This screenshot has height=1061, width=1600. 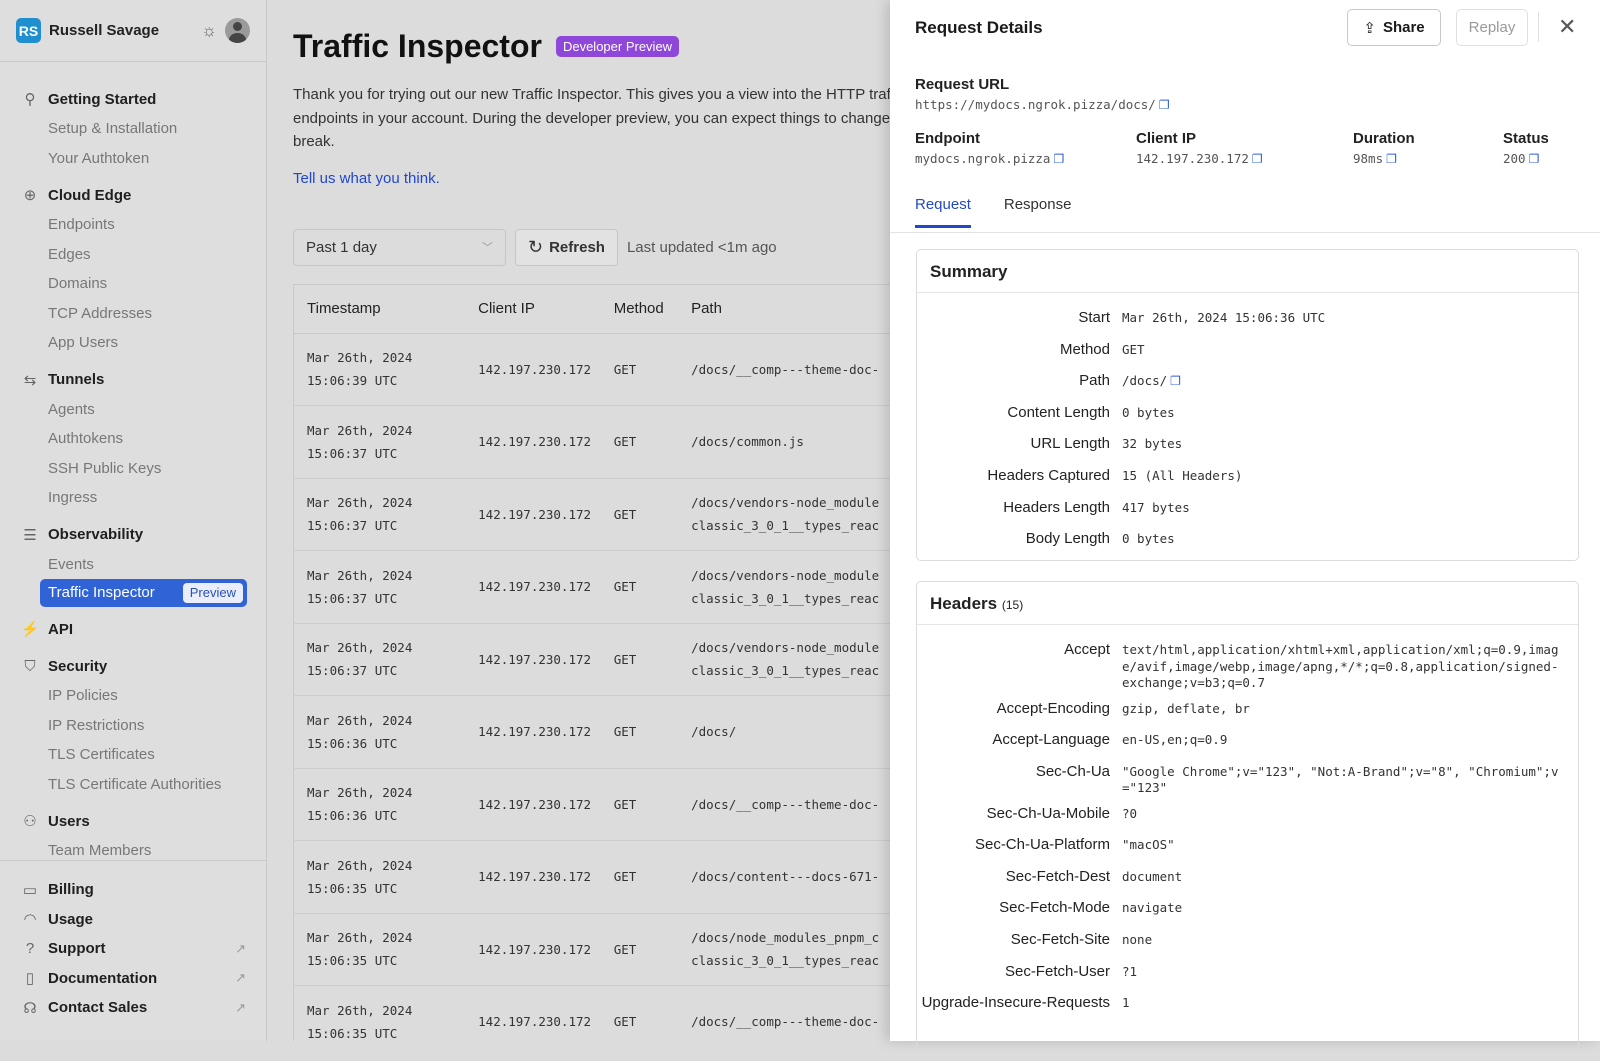 What do you see at coordinates (785, 575) in the screenshot?
I see `path-line: /docs/vendors-node_module` at bounding box center [785, 575].